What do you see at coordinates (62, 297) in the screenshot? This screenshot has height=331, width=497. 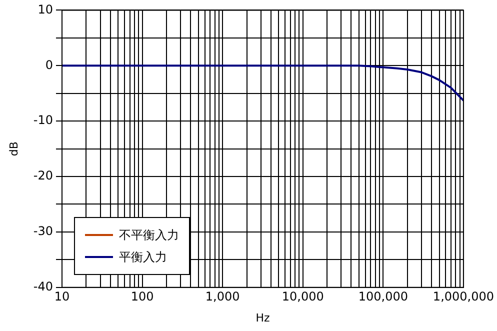 I see `x-tick-label: 10` at bounding box center [62, 297].